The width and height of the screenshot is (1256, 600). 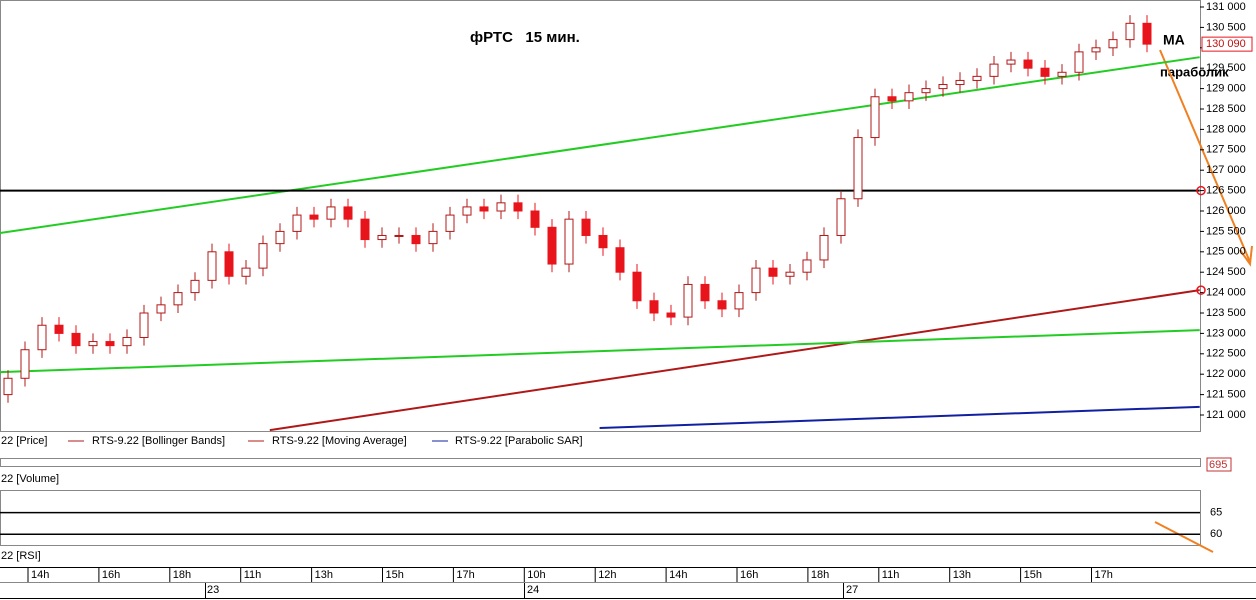 I want to click on y-tick-label: 122 500, so click(x=1226, y=354).